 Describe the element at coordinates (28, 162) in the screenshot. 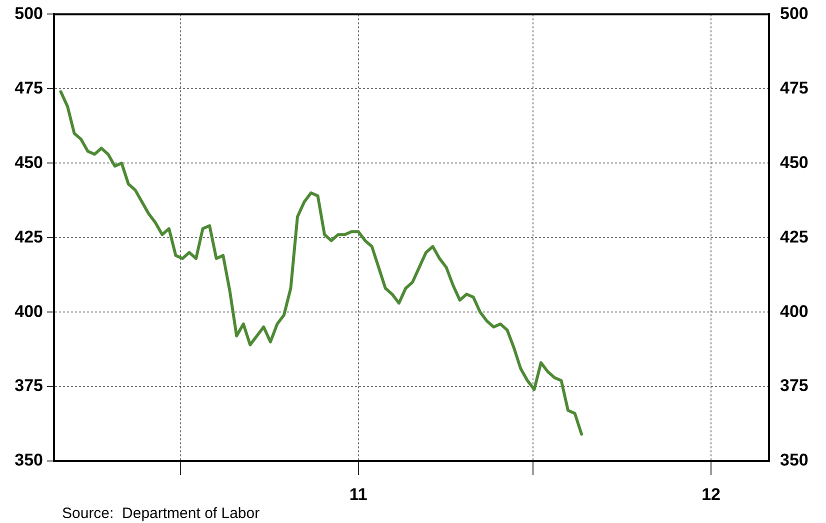

I see `y-tick-label: 450` at that location.